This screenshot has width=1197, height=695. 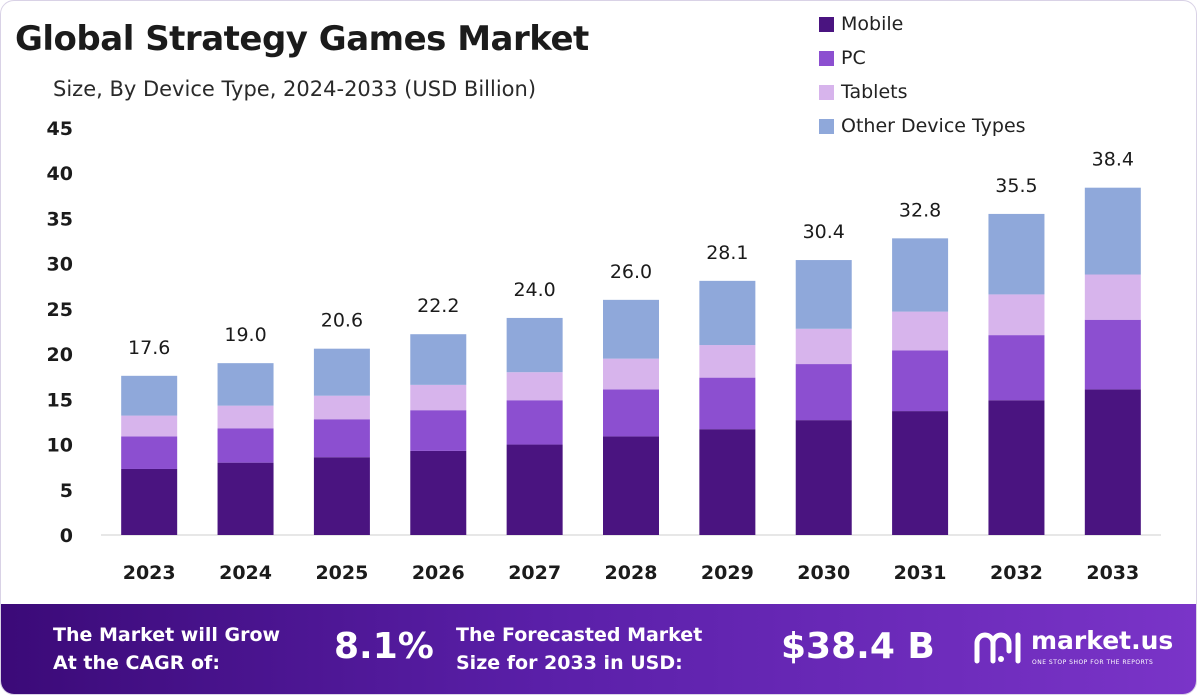 What do you see at coordinates (66, 536) in the screenshot?
I see `y-tick-label: 0` at bounding box center [66, 536].